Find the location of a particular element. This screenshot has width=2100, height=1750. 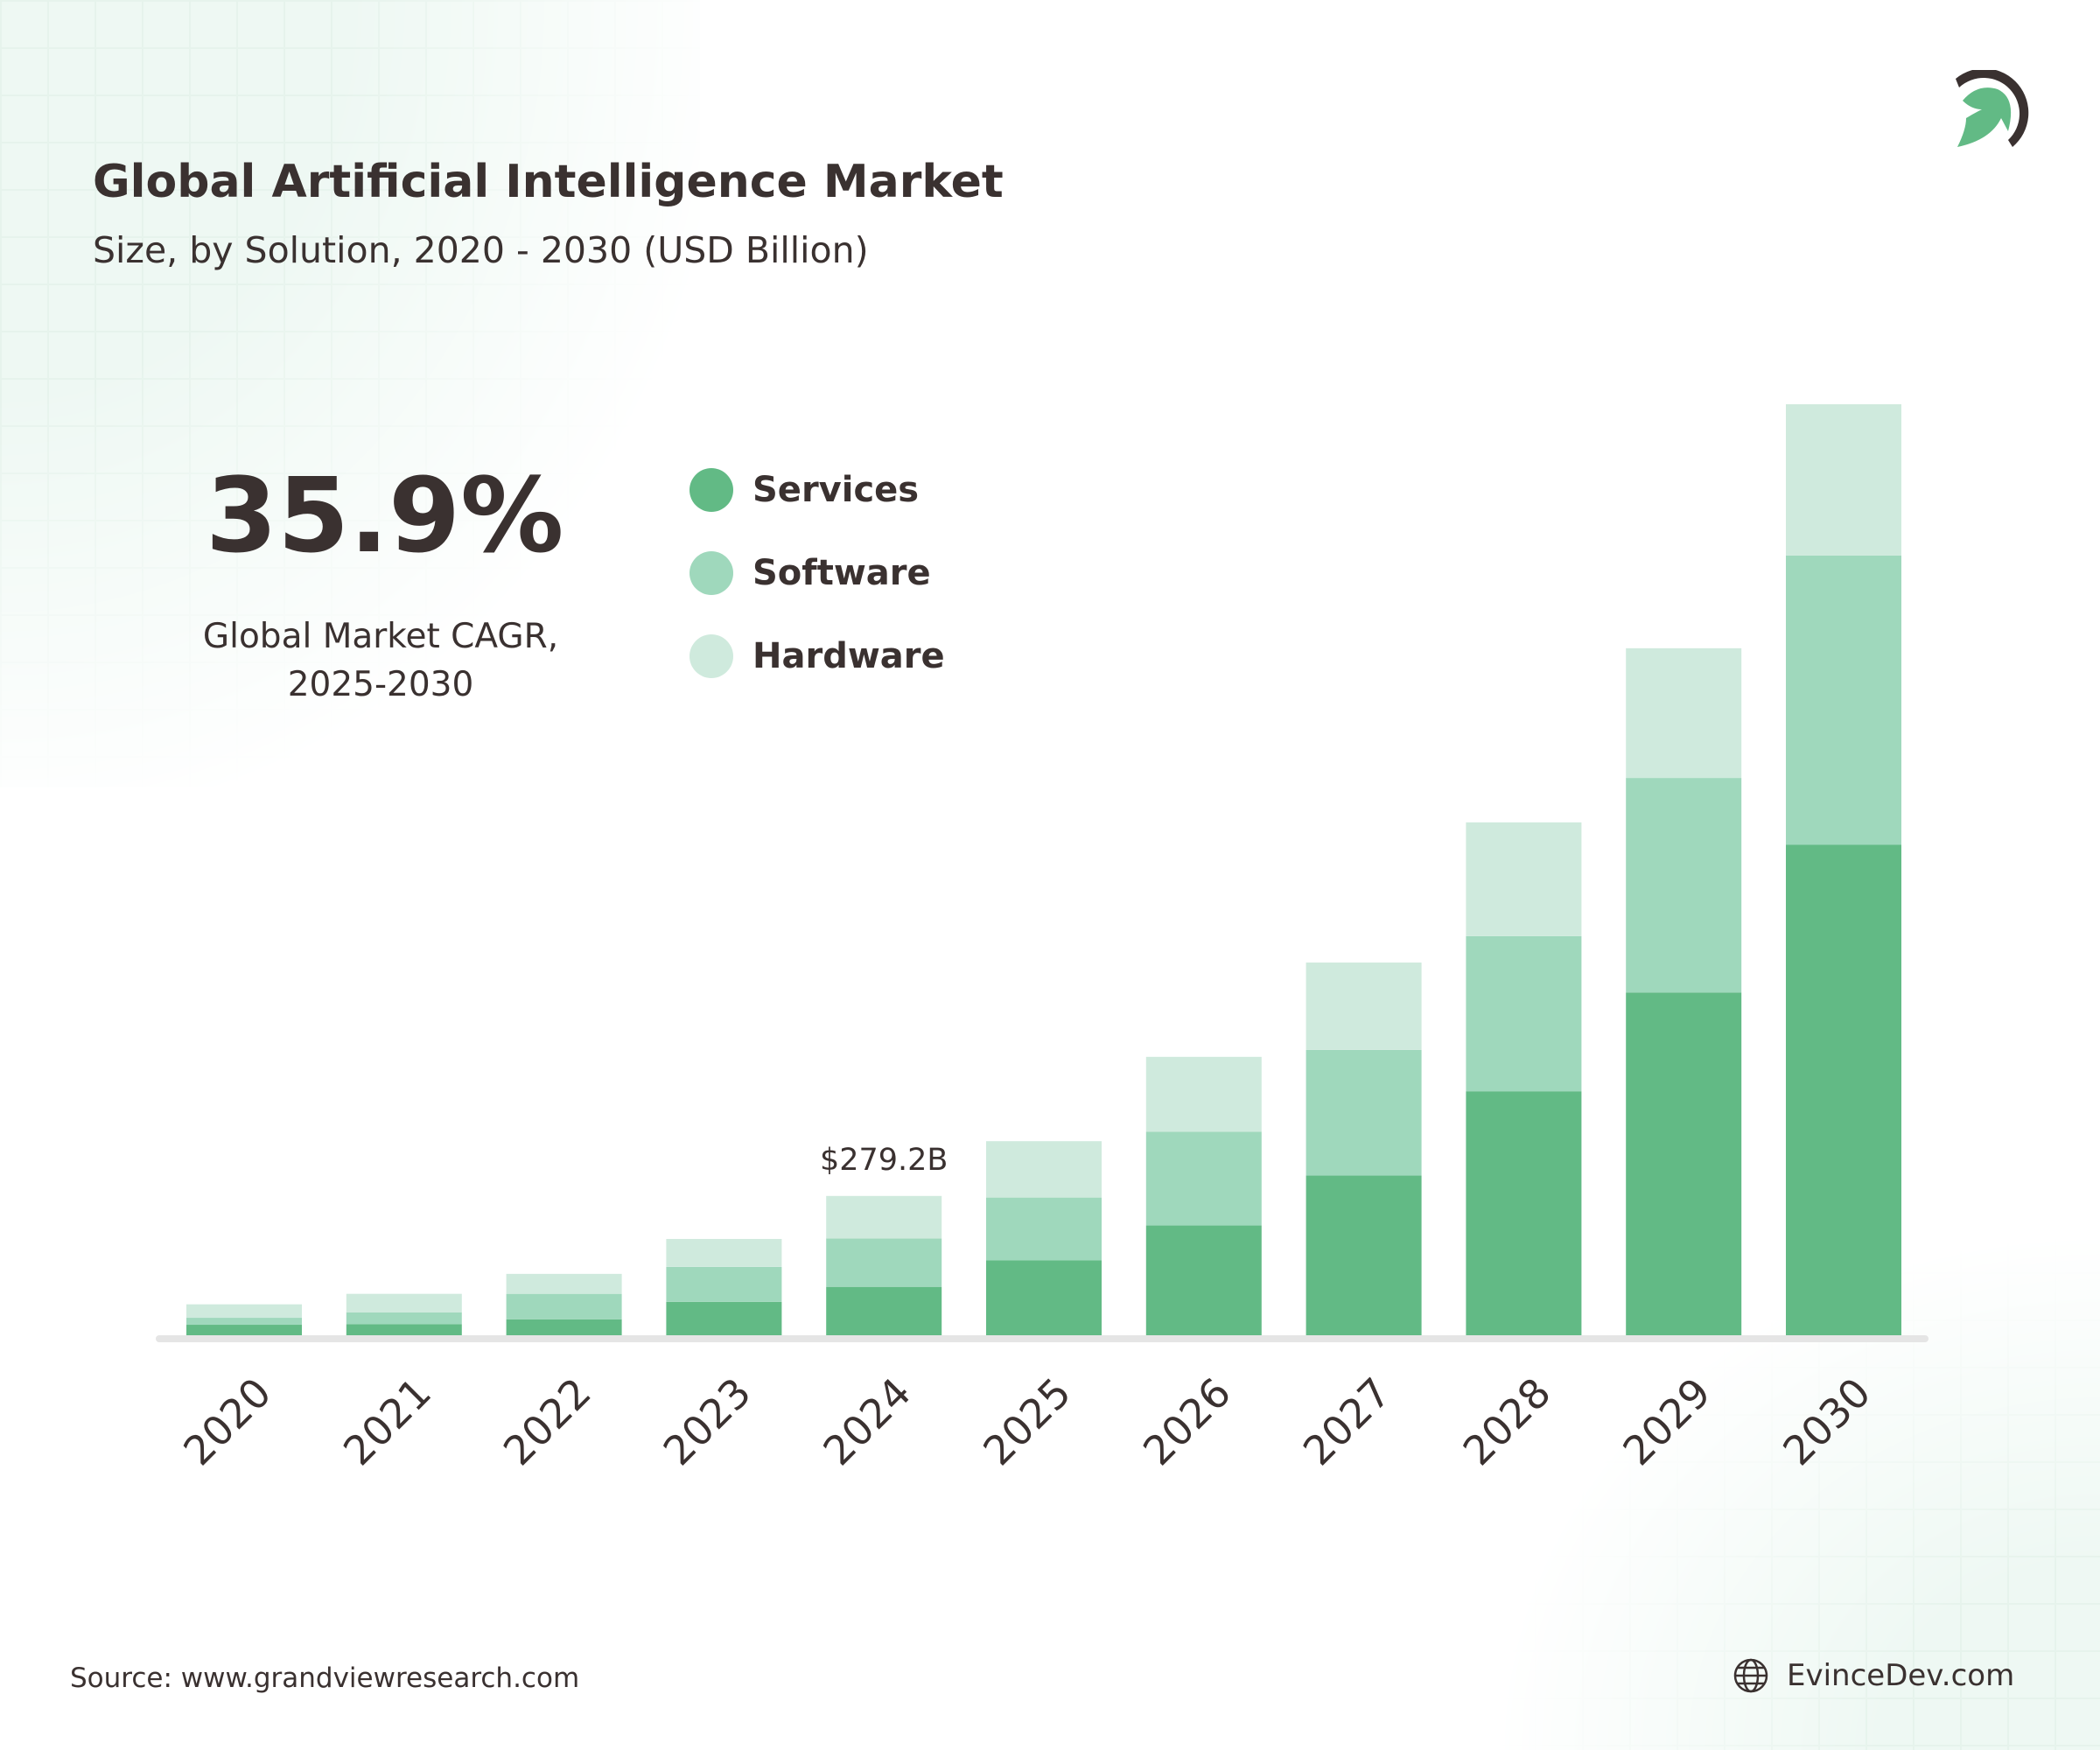

bar-hardware-2021 is located at coordinates (404, 1302).